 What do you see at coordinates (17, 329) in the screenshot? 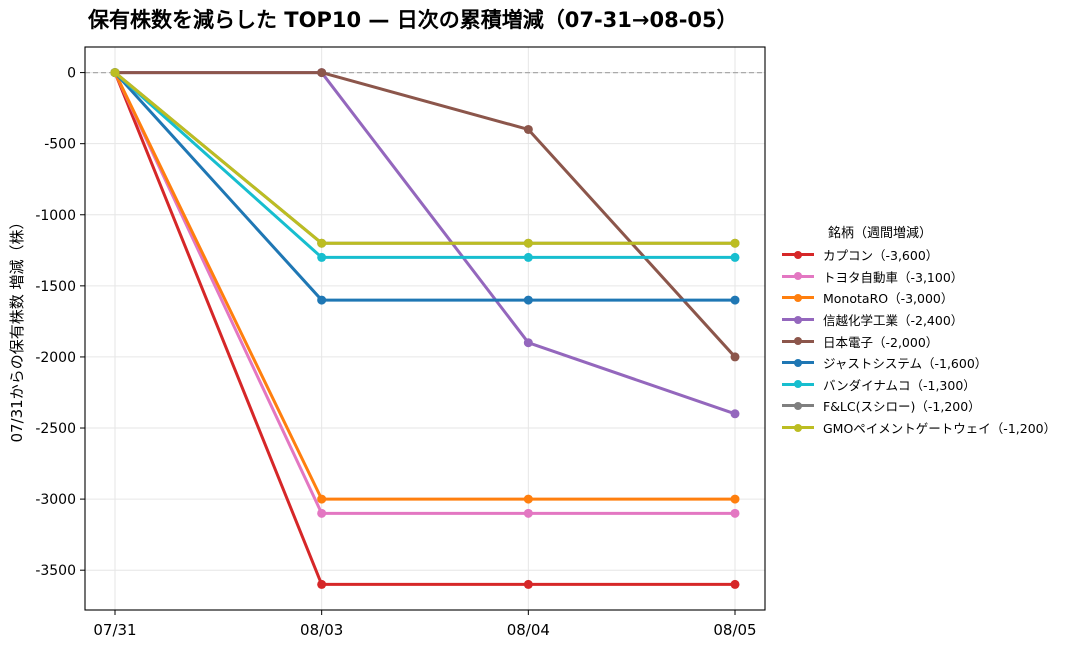
I see `y-axis-label: 07/31からの保有株数 増減（株）` at bounding box center [17, 329].